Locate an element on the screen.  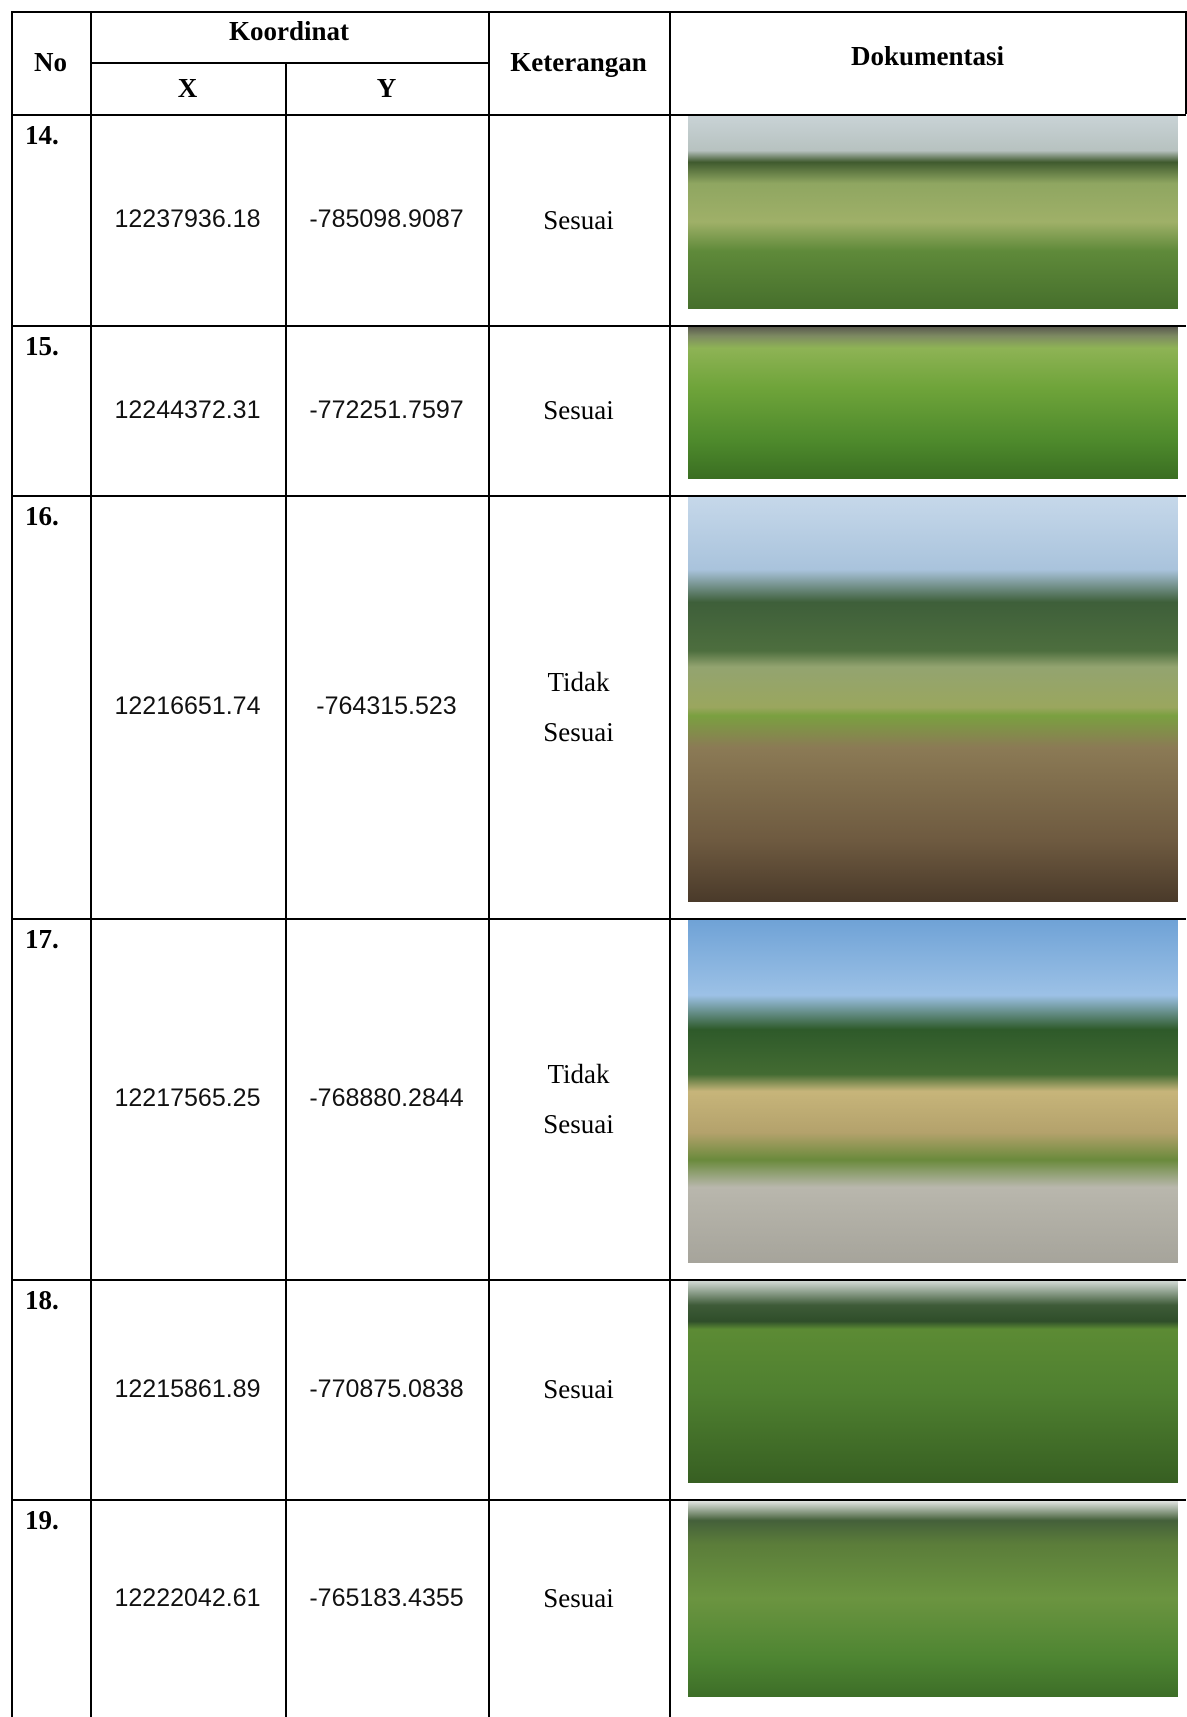
header-y: Y is located at coordinates (386, 87).